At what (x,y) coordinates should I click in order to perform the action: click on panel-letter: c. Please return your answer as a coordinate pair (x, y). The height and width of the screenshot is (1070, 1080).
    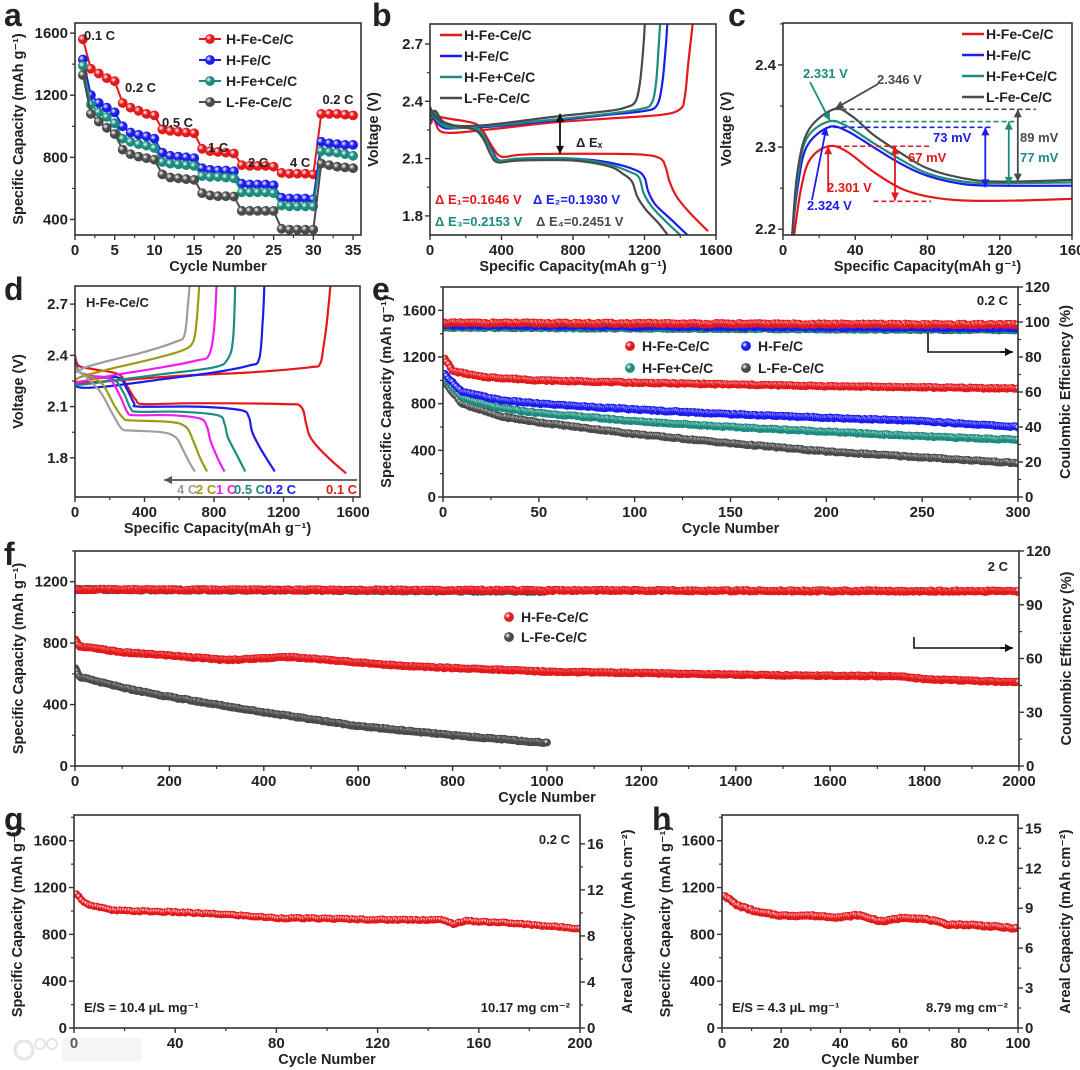
    Looking at the image, I should click on (737, 16).